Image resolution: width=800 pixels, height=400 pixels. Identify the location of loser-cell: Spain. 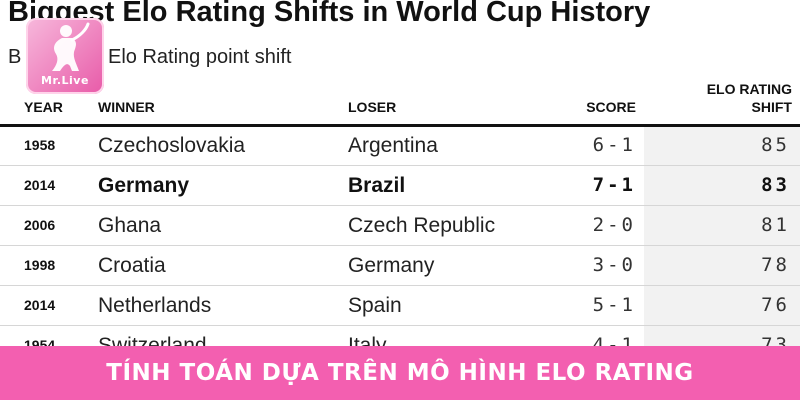
(375, 305).